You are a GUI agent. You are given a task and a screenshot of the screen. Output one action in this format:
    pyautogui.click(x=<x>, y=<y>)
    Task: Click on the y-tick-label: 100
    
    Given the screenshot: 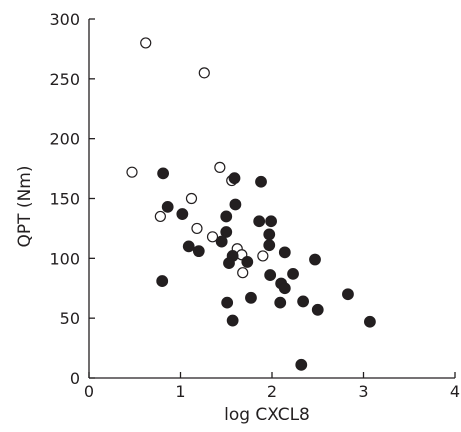 What is the action you would take?
    pyautogui.click(x=64, y=258)
    